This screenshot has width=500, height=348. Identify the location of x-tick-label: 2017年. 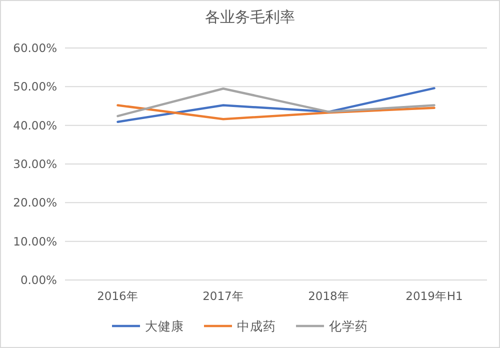
(223, 296).